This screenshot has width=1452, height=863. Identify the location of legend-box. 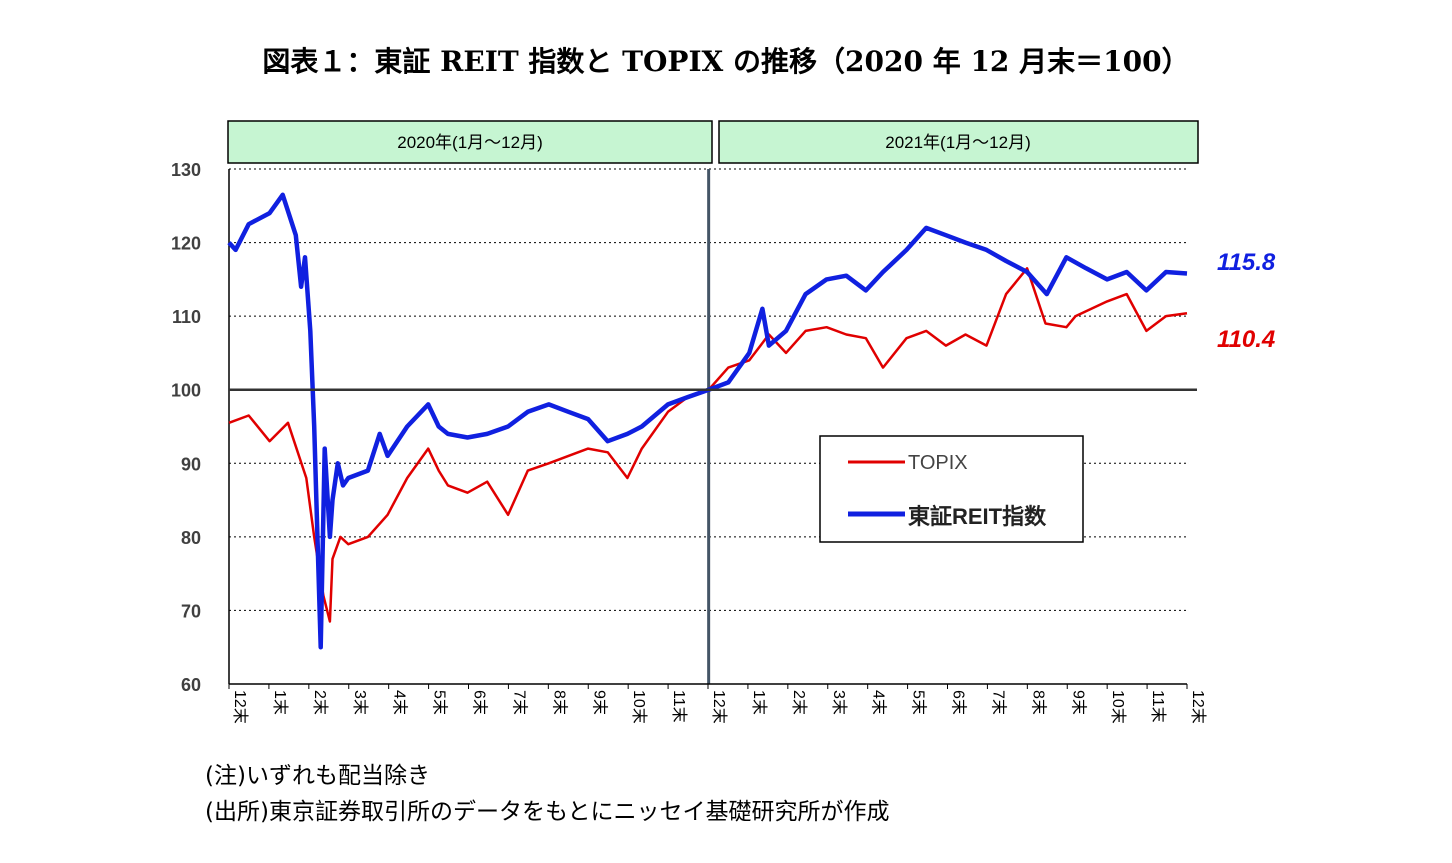
(951, 489).